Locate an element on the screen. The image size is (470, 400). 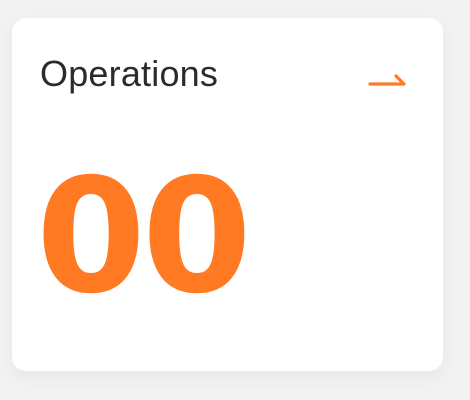
open-operations-button is located at coordinates (388, 78).